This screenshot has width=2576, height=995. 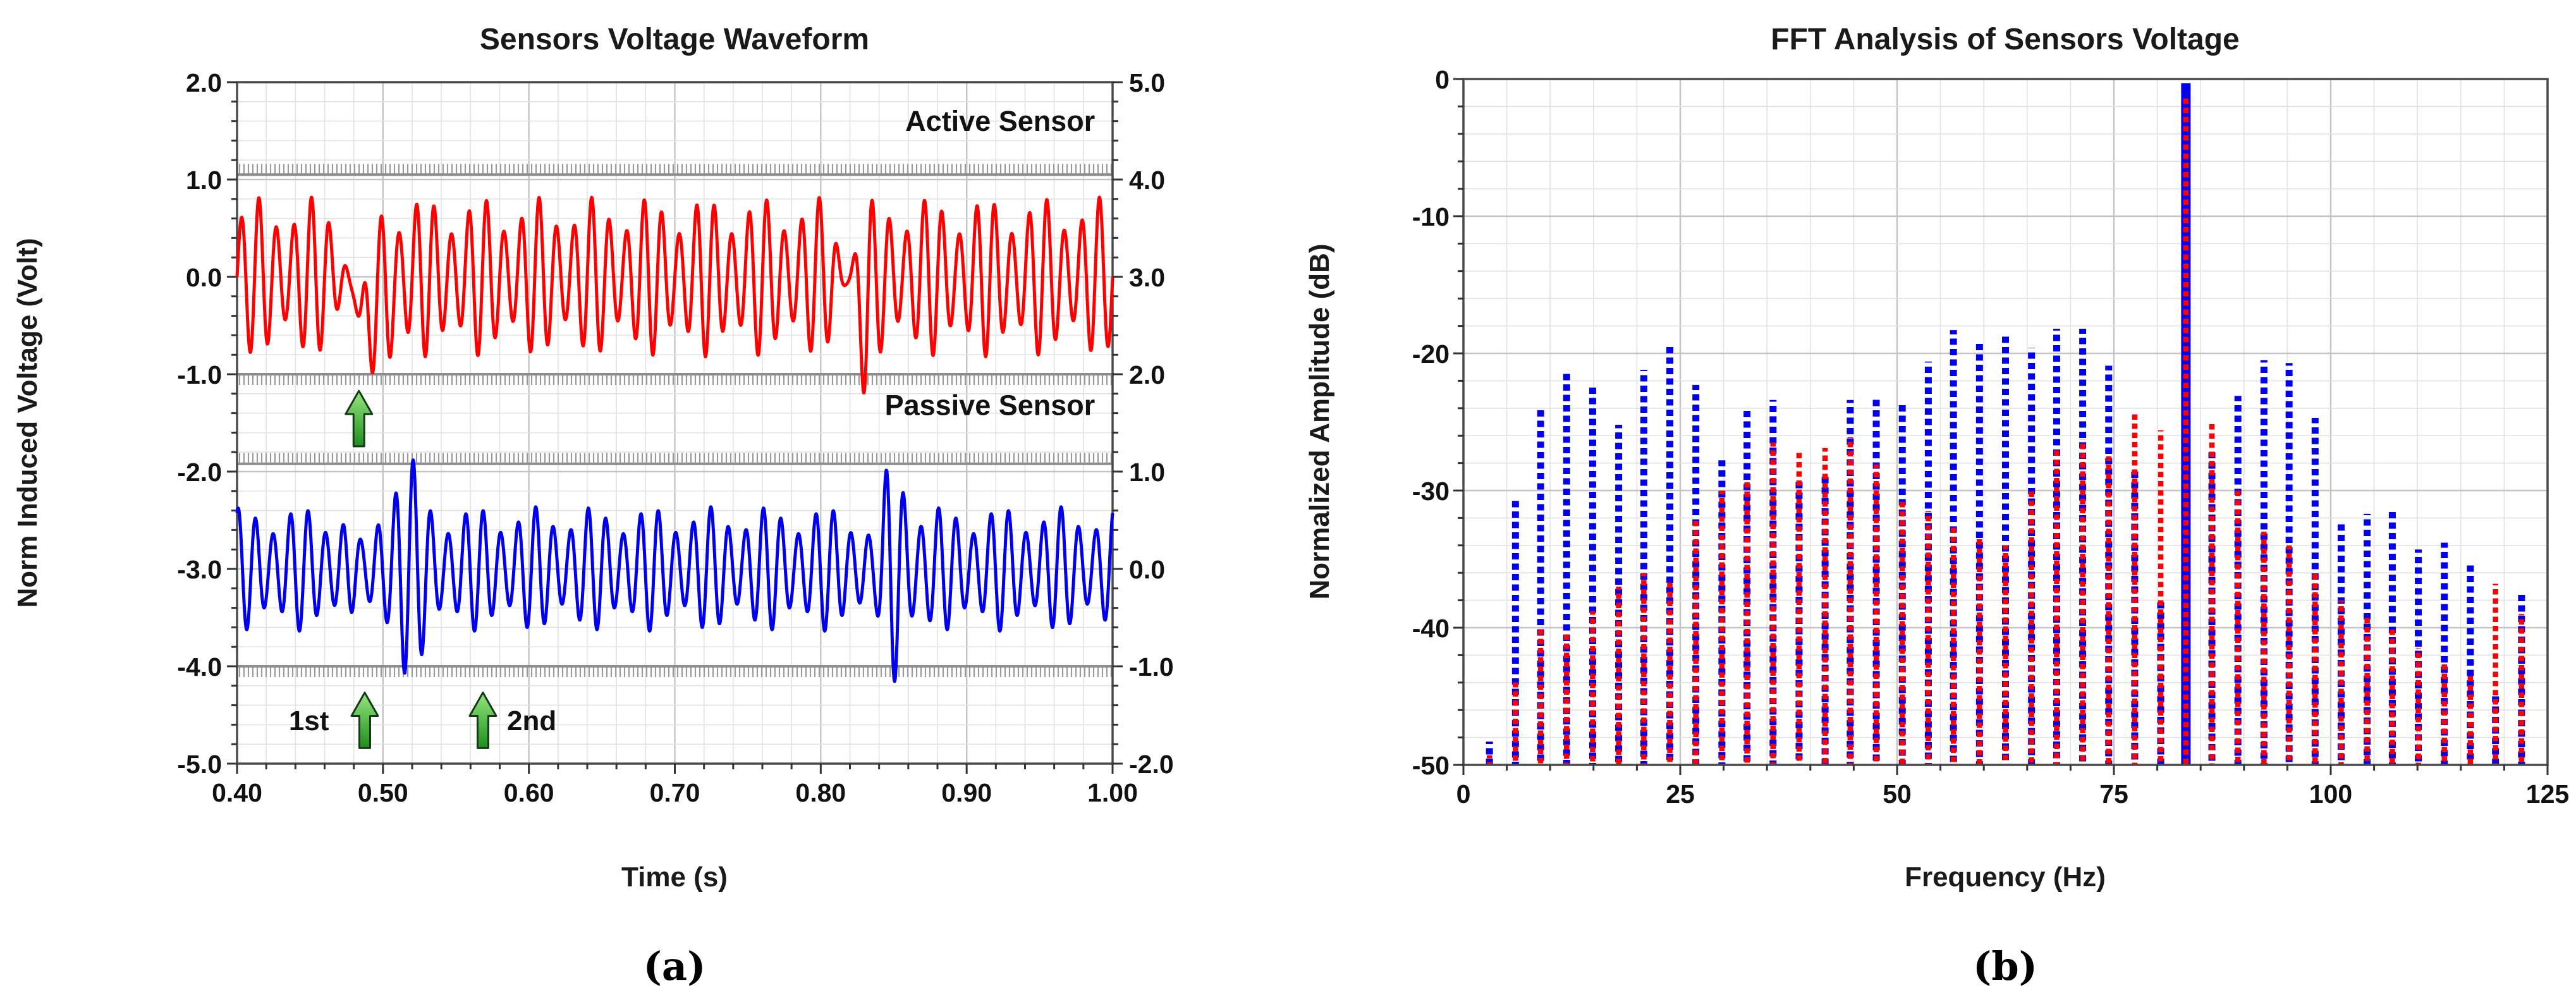 What do you see at coordinates (1680, 794) in the screenshot?
I see `x-tick-label: 25` at bounding box center [1680, 794].